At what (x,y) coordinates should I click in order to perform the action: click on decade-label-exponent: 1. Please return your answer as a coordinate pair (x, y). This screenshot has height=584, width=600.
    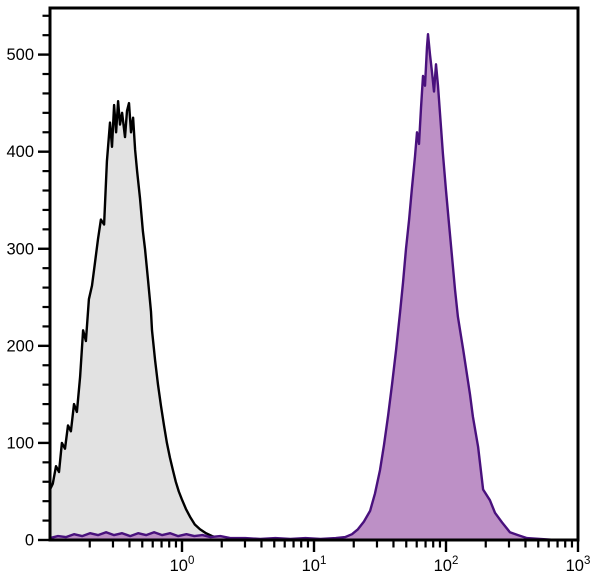
    Looking at the image, I should click on (323, 561).